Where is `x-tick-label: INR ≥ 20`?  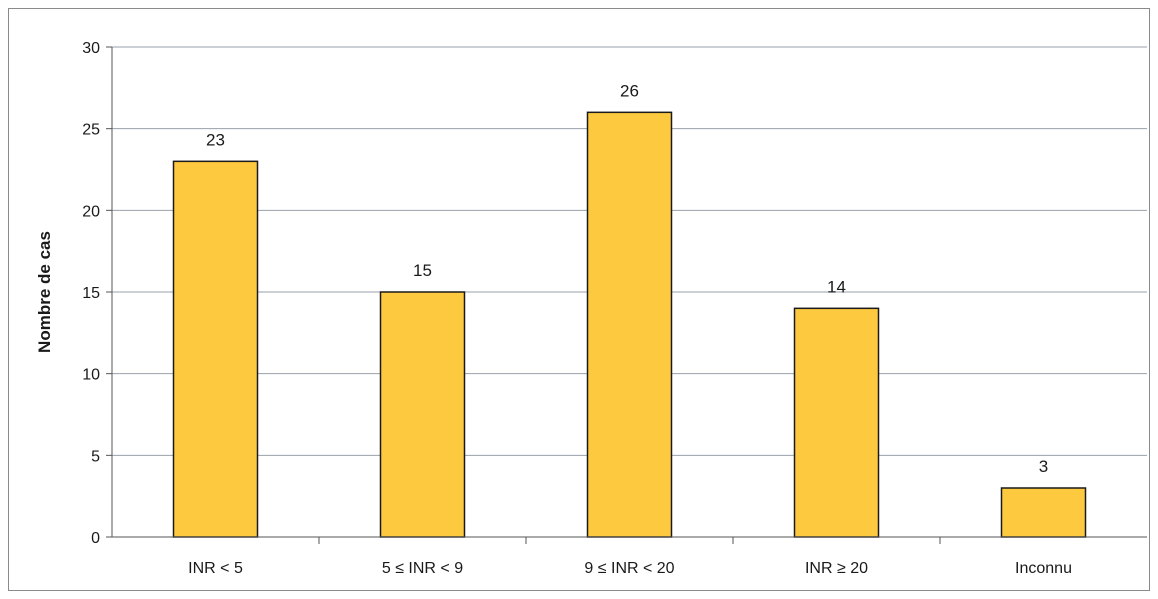
x-tick-label: INR ≥ 20 is located at coordinates (836, 568).